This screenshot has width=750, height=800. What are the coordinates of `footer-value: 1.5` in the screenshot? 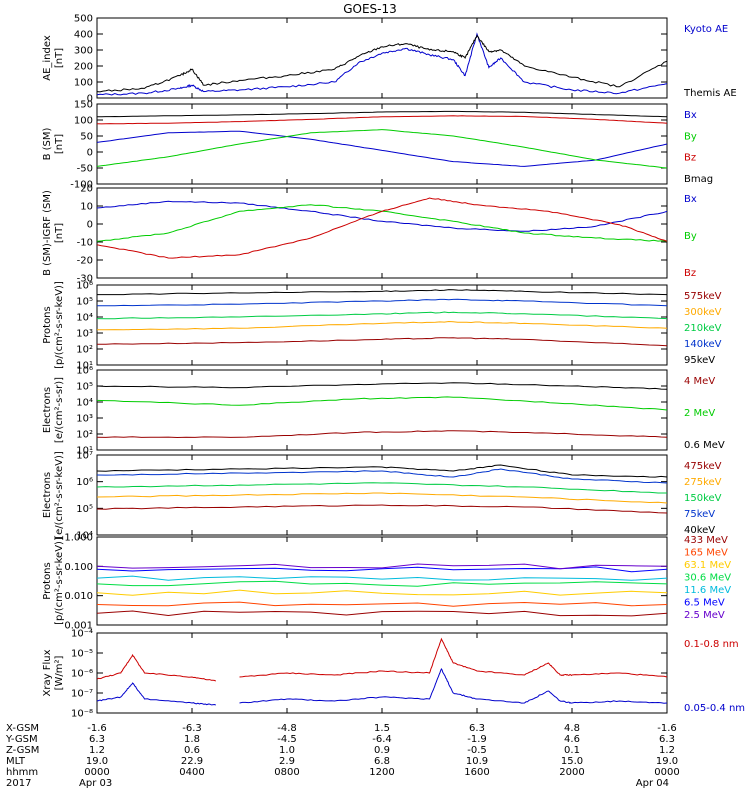 It's located at (382, 728).